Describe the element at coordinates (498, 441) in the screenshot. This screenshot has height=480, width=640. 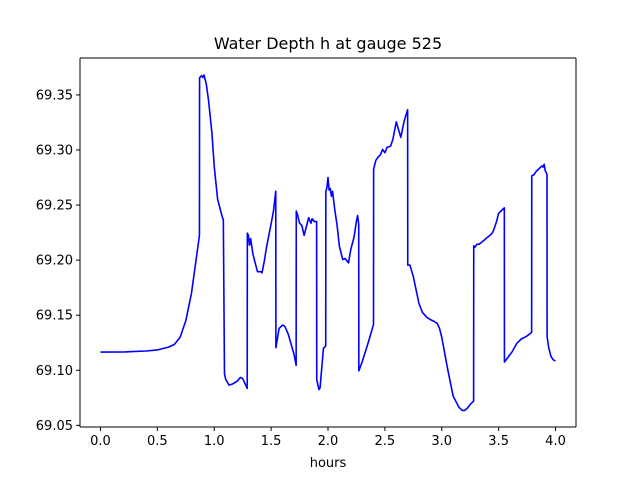
I see `x-tick-label: 3.5` at that location.